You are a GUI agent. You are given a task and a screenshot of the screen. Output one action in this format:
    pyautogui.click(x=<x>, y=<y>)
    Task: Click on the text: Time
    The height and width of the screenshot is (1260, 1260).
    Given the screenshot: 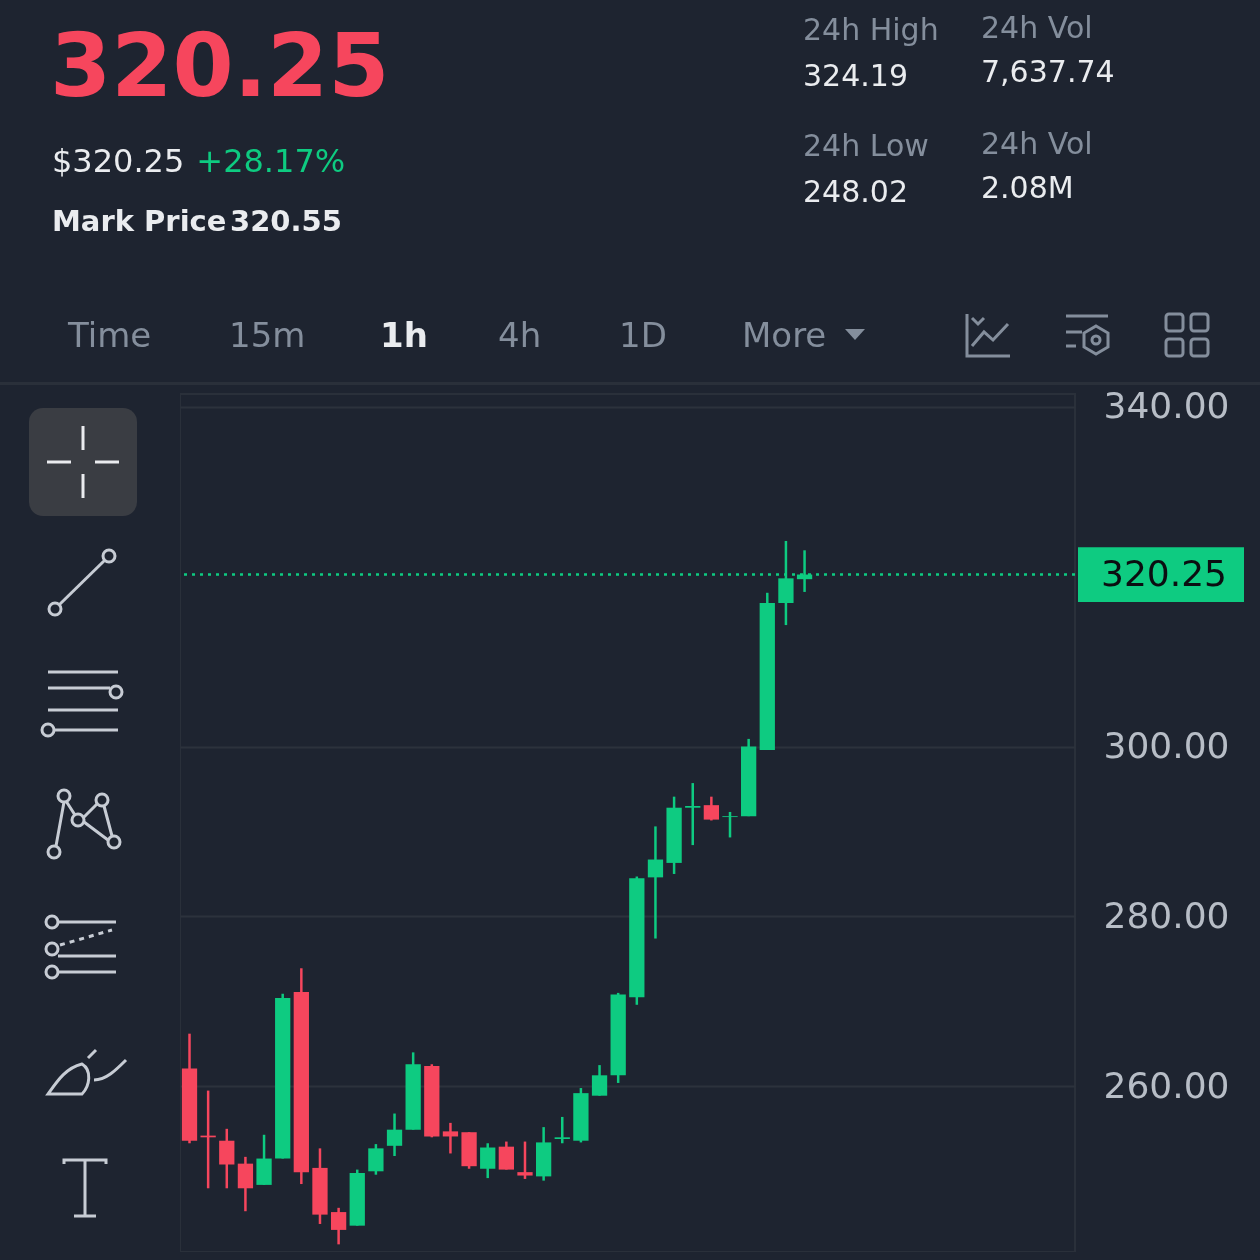 What is the action you would take?
    pyautogui.click(x=110, y=335)
    